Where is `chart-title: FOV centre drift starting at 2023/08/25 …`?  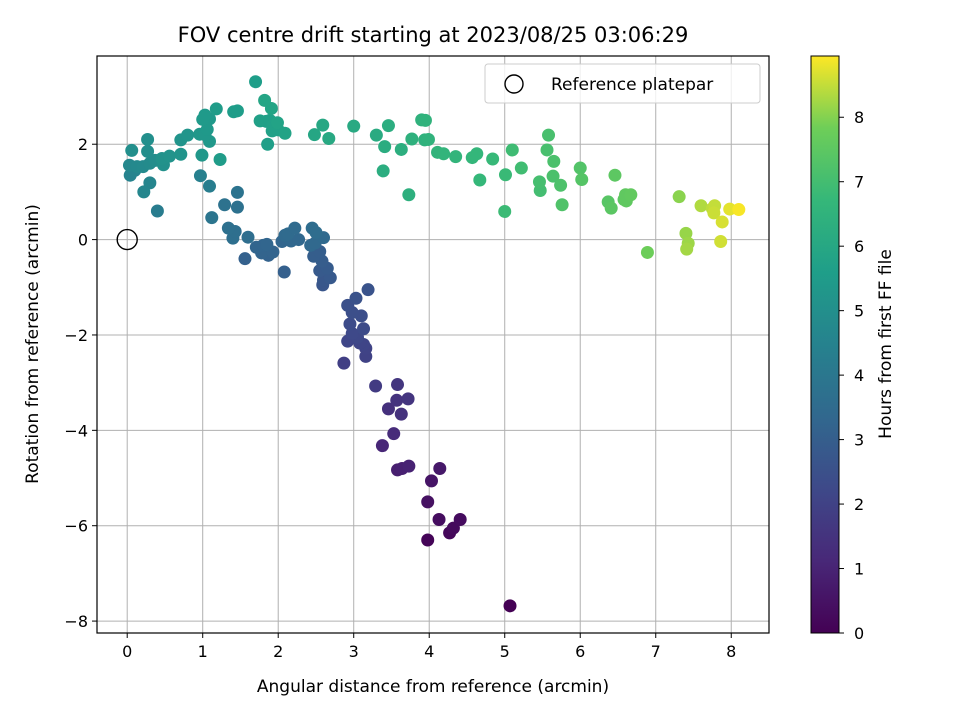 chart-title: FOV centre drift starting at 2023/08/25 … is located at coordinates (433, 35).